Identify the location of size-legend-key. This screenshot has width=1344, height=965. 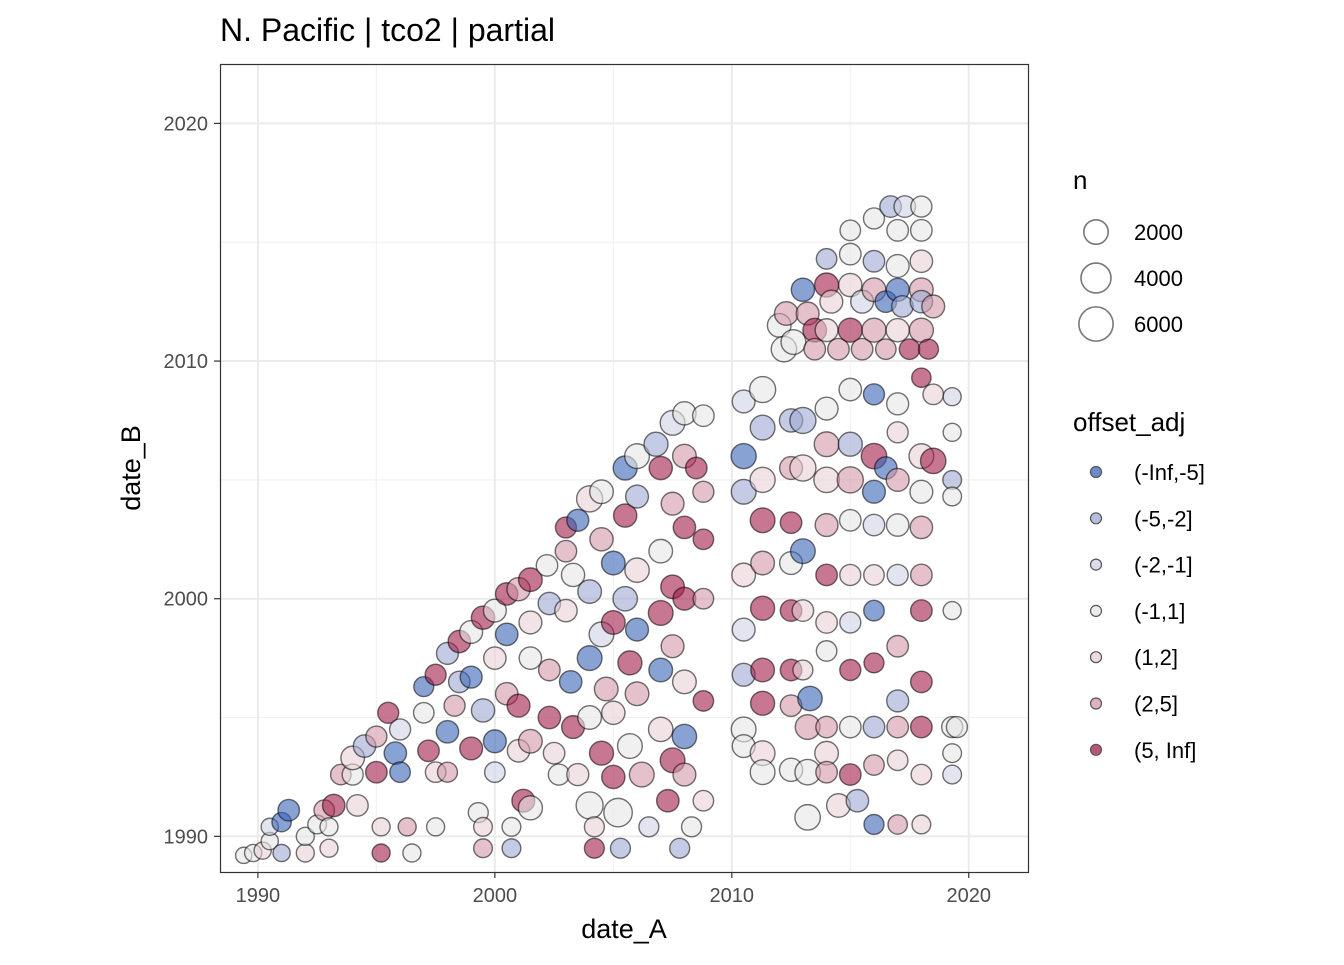
(1096, 324).